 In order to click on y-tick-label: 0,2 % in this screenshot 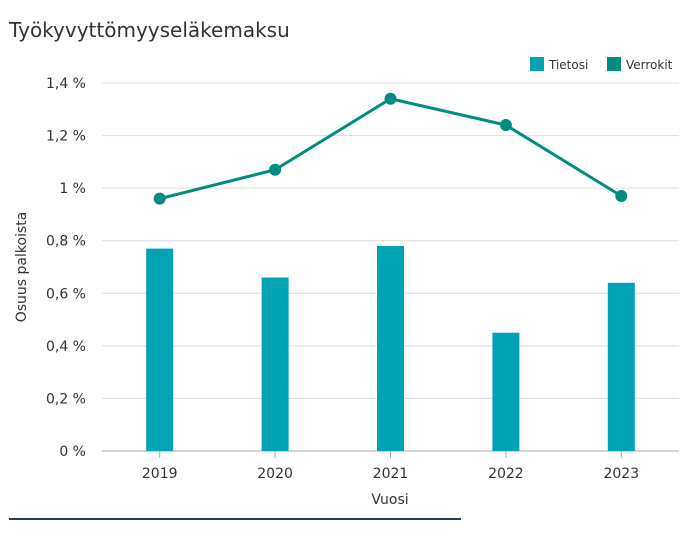, I will do `click(66, 399)`.